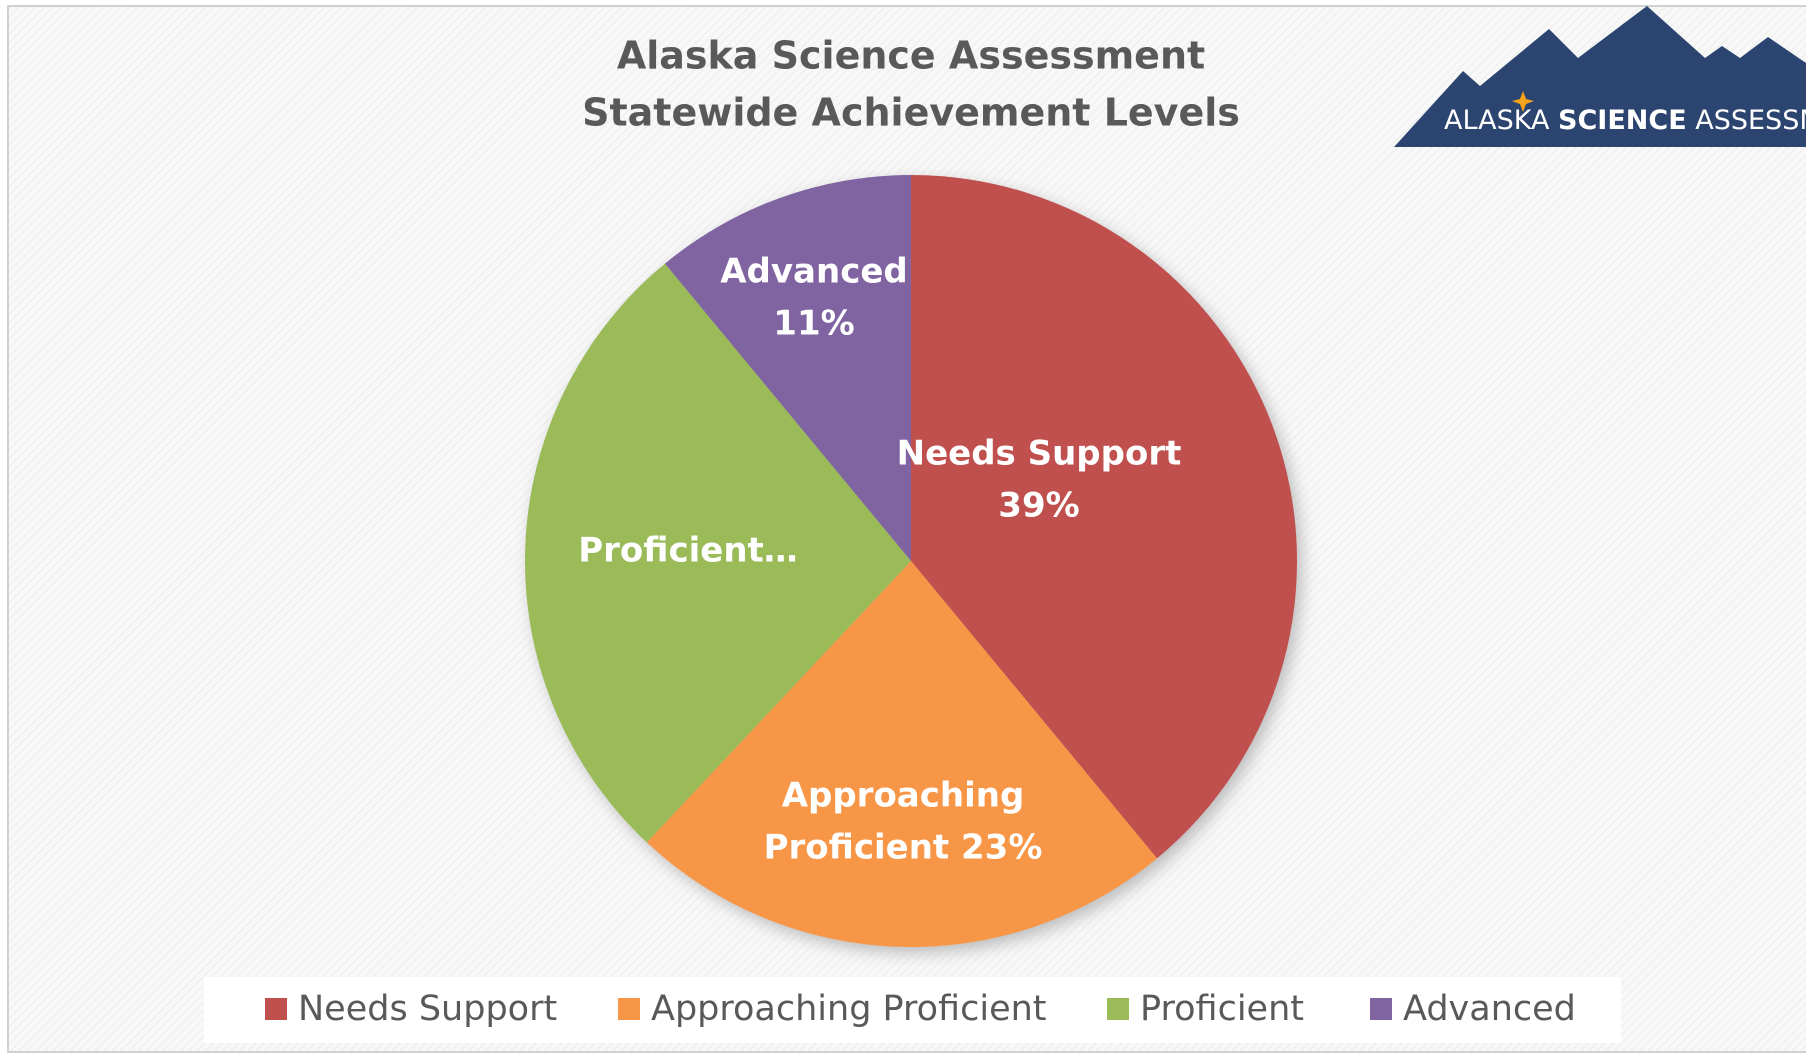  What do you see at coordinates (911, 113) in the screenshot?
I see `chart-title: Statewide Achievement Levels` at bounding box center [911, 113].